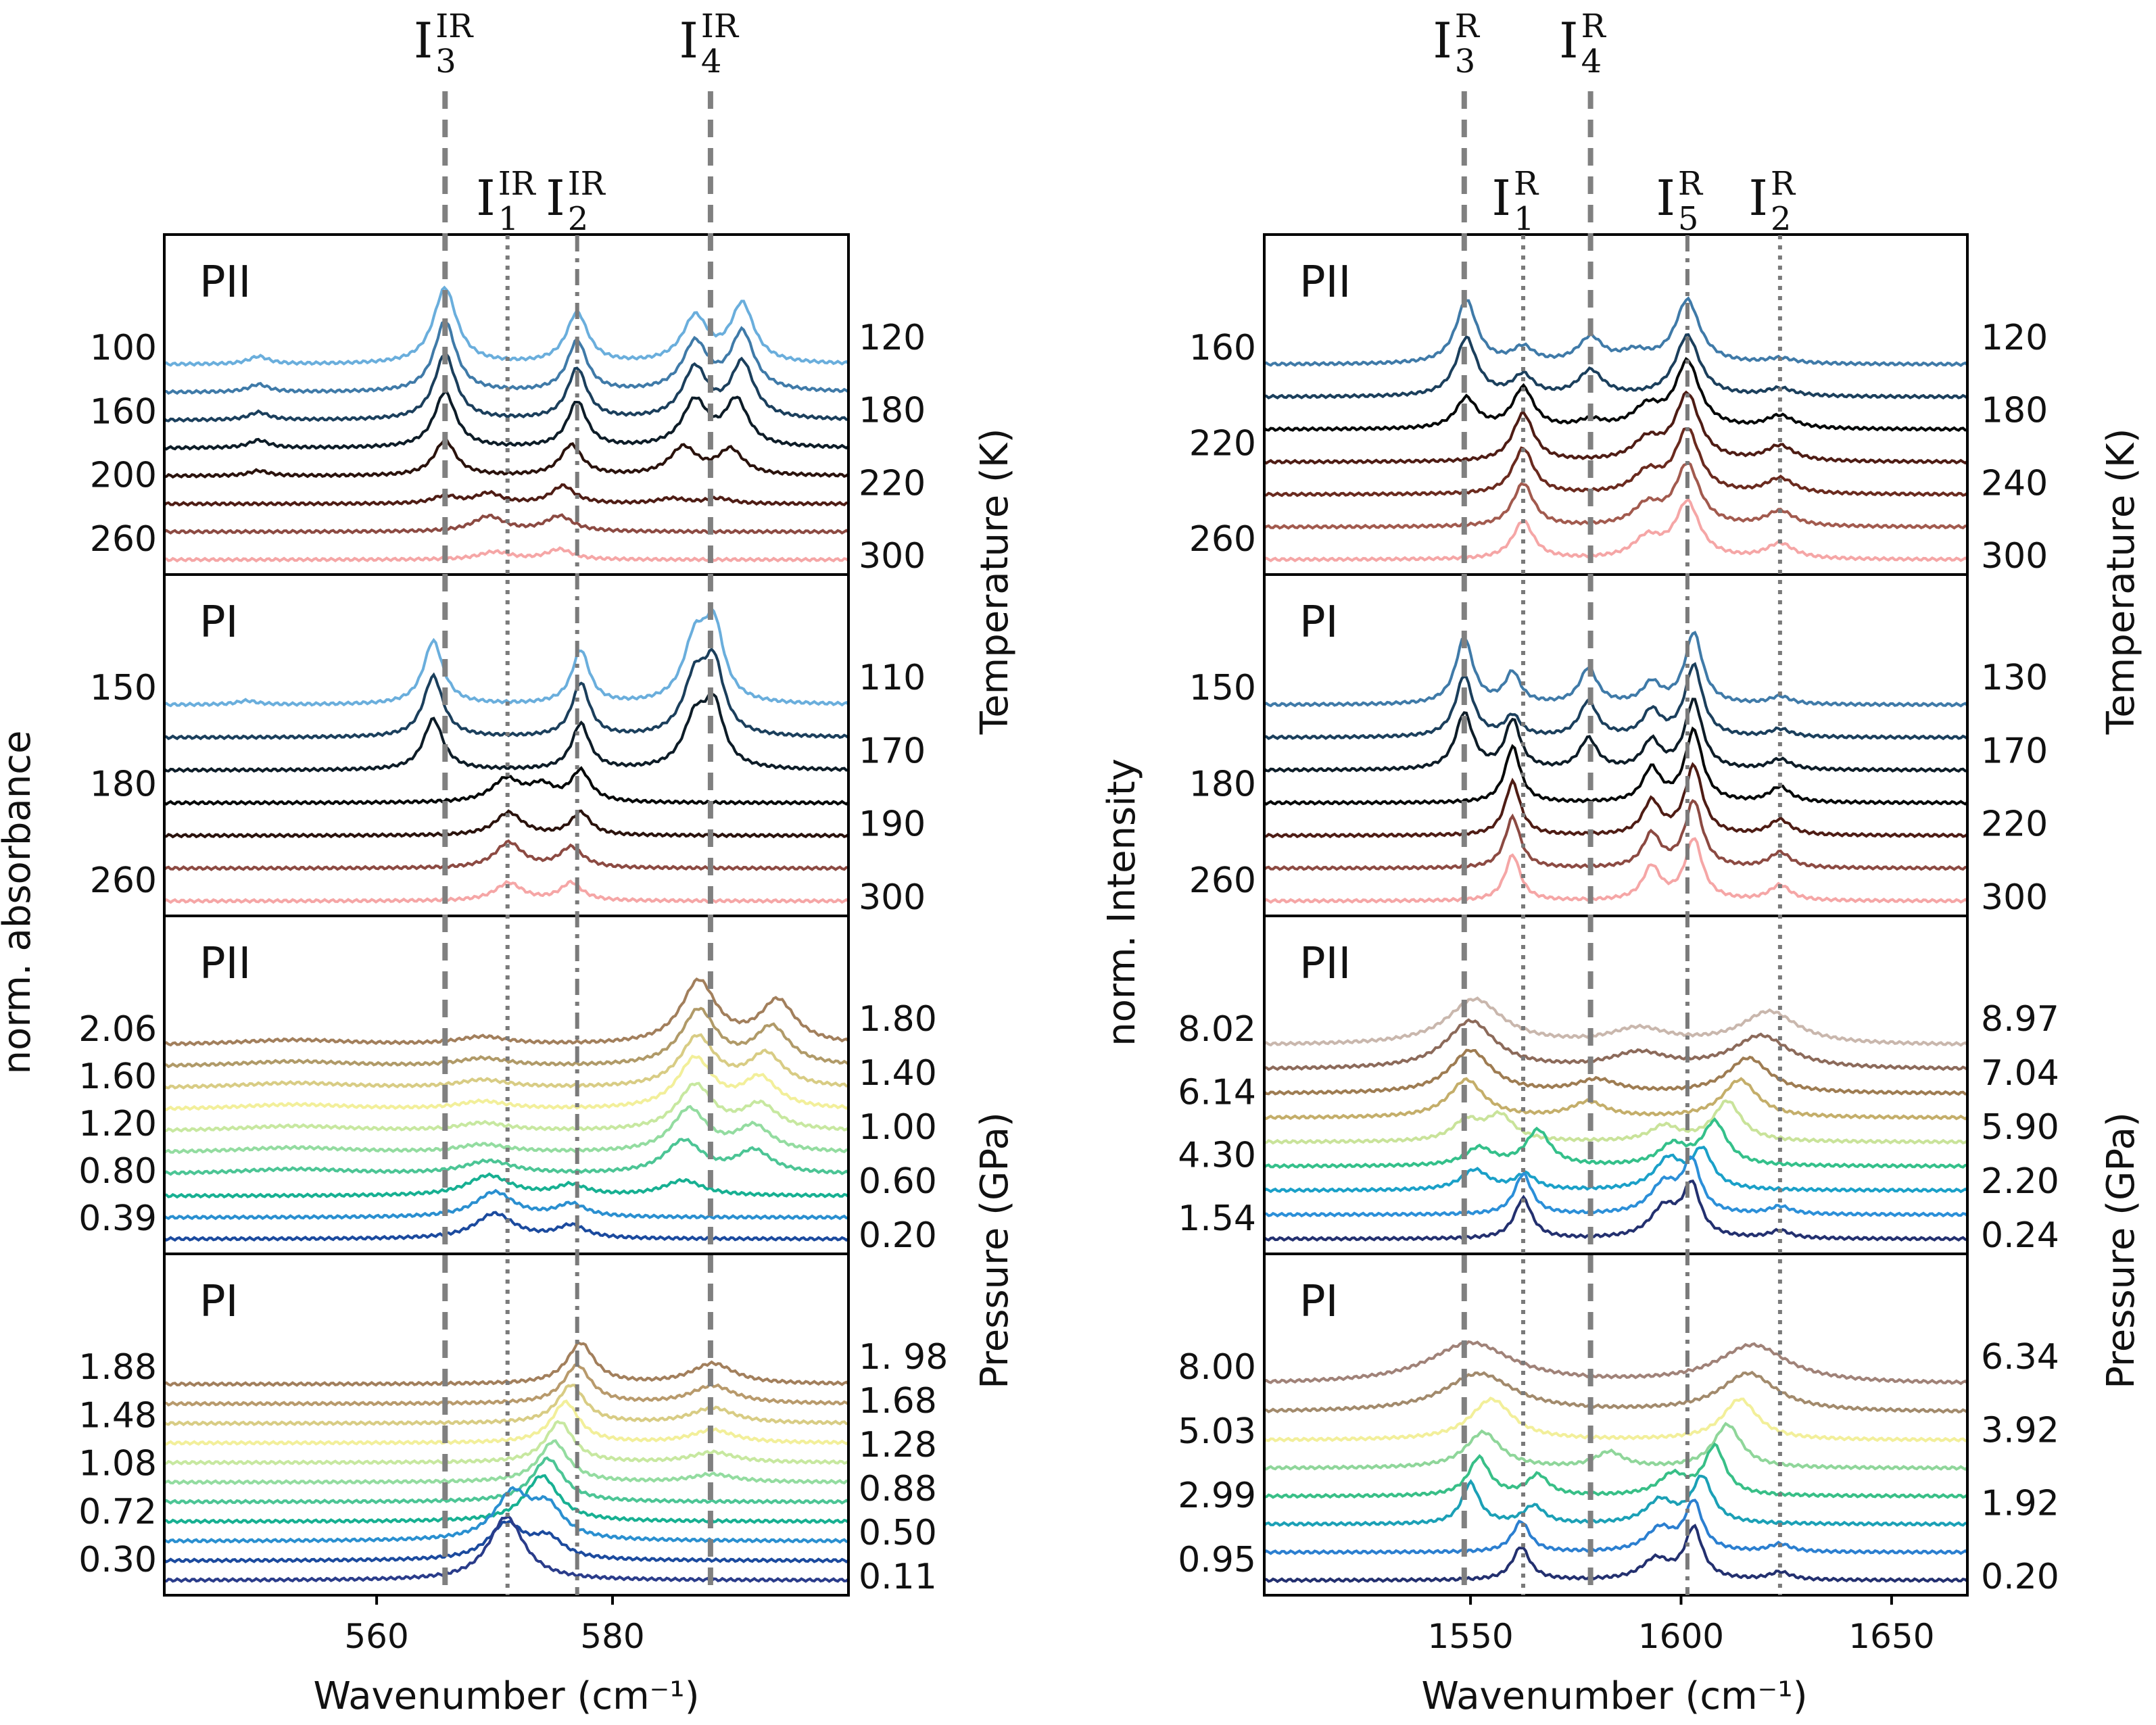 This screenshot has width=2156, height=1725. Describe the element at coordinates (1222, 785) in the screenshot. I see `left-series-label: 180` at that location.